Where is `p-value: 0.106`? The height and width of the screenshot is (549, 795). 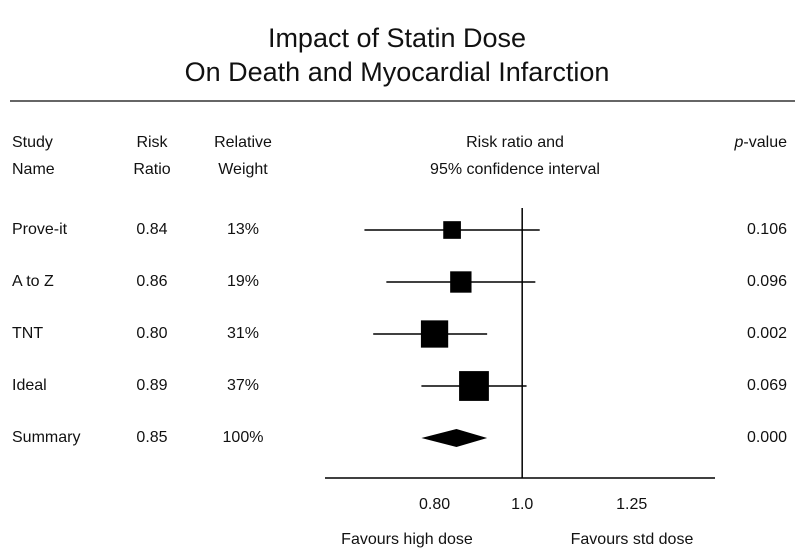 p-value: 0.106 is located at coordinates (767, 229).